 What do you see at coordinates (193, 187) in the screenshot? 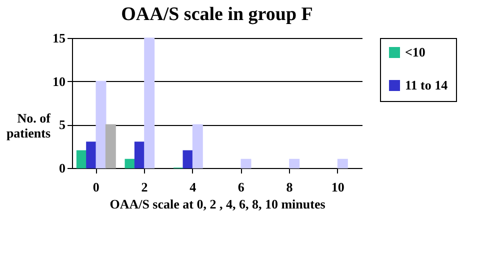
I see `x-tick-label: 4` at bounding box center [193, 187].